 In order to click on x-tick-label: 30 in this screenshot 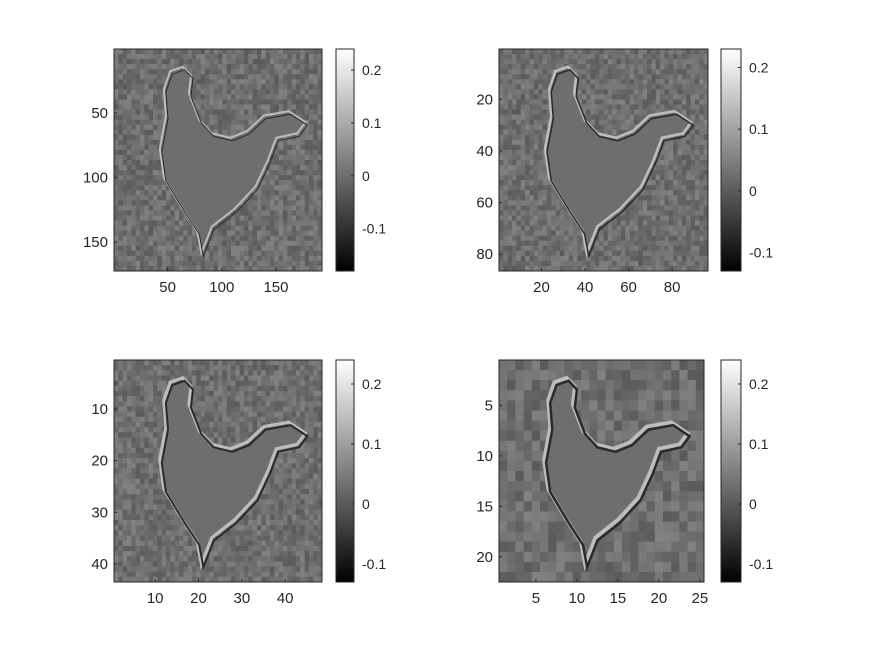, I will do `click(241, 598)`.